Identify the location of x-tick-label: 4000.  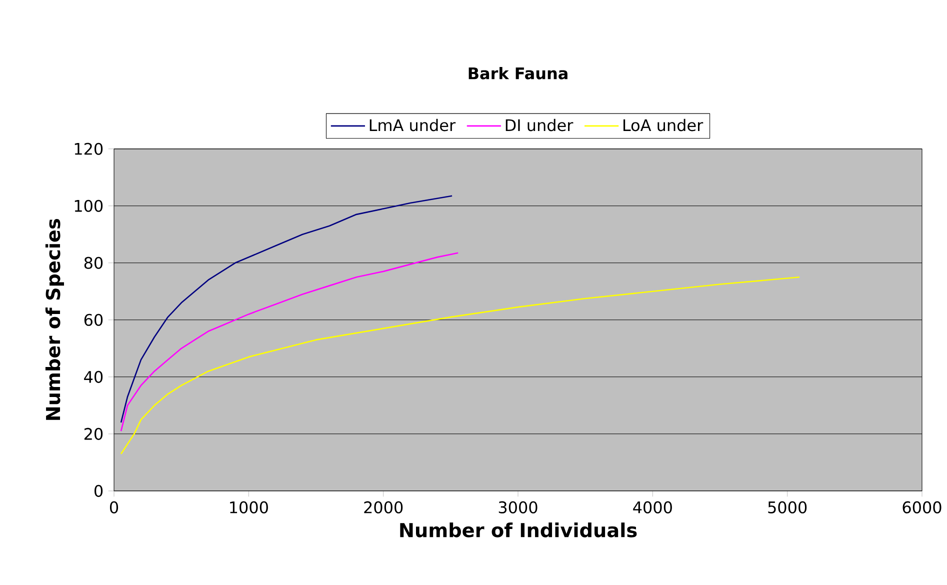
(652, 507).